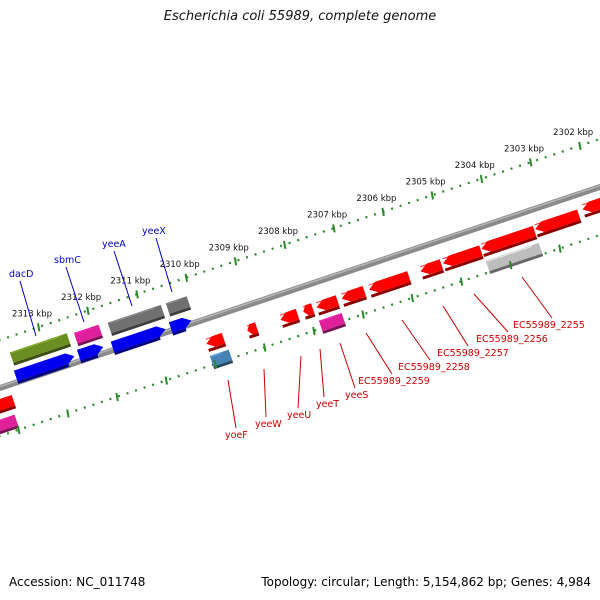  Describe the element at coordinates (117, 273) in the screenshot. I see `label-yeeA: yeeA` at that location.